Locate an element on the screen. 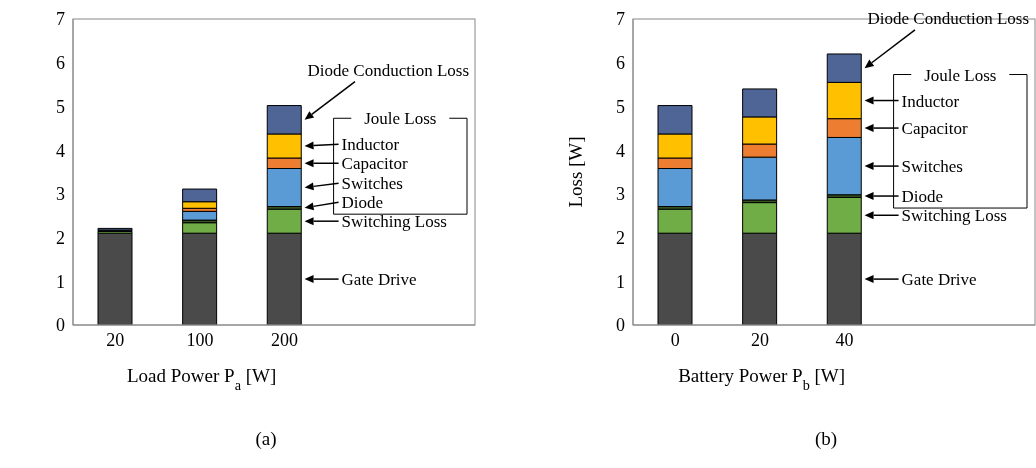 This screenshot has width=1036, height=468. x-tick-label: 0 is located at coordinates (675, 339).